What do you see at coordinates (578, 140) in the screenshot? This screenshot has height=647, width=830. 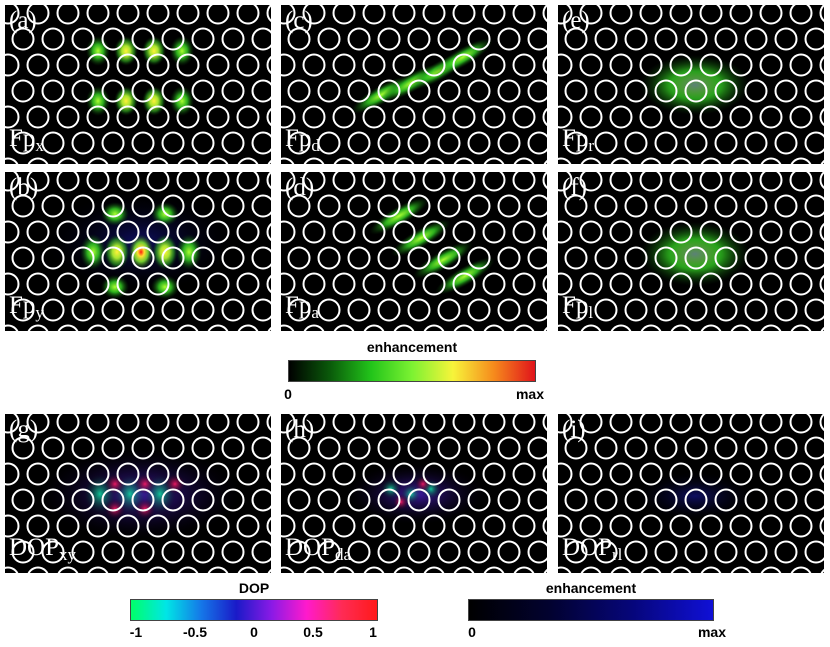 I see `quantity-label: Fpr` at bounding box center [578, 140].